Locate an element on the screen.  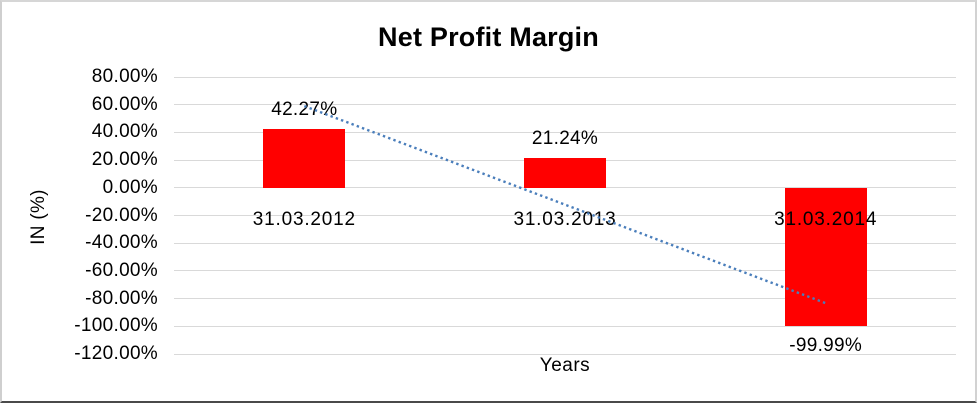
y-tick-label: -60.00% is located at coordinates (121, 270).